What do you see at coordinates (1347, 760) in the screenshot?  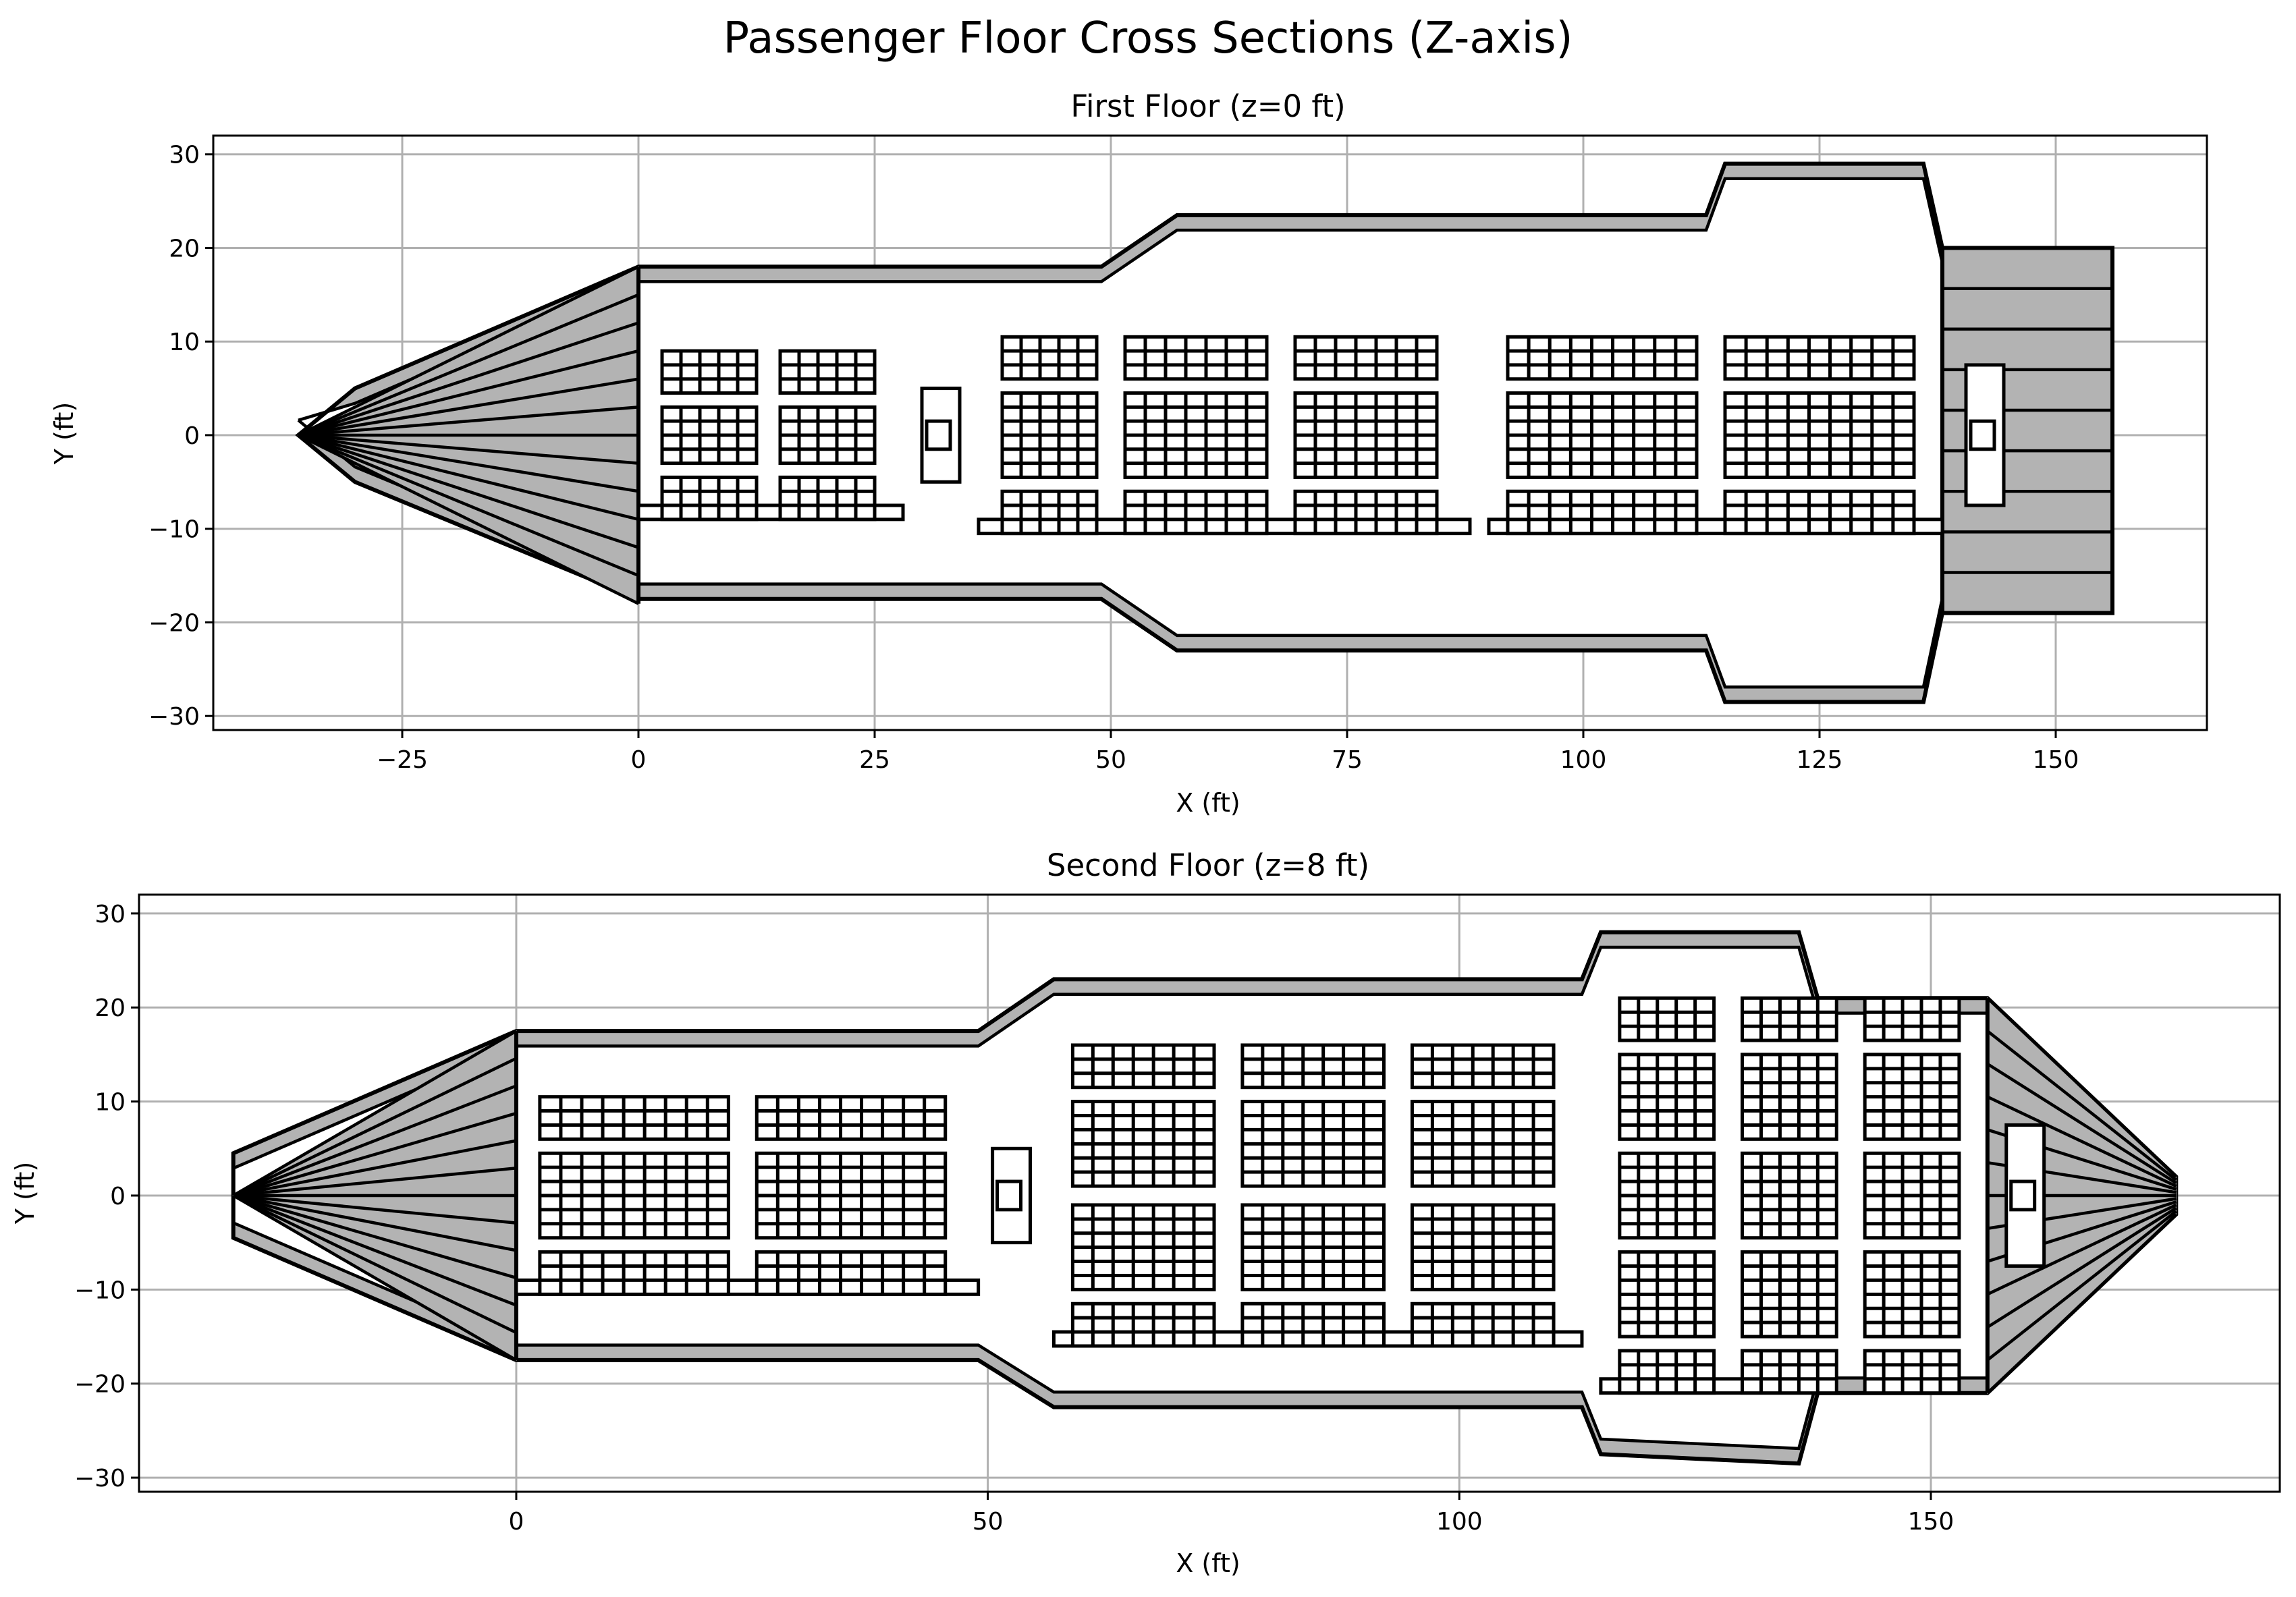 I see `x-tick-label: 75` at bounding box center [1347, 760].